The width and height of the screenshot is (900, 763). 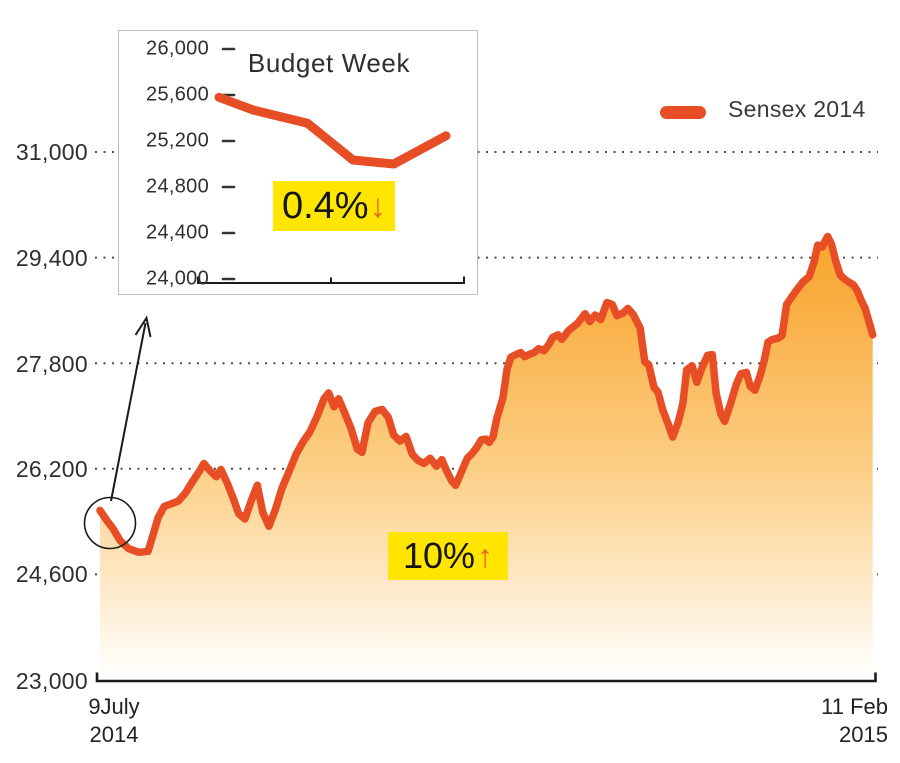 What do you see at coordinates (683, 112) in the screenshot?
I see `legend-swatch-icon` at bounding box center [683, 112].